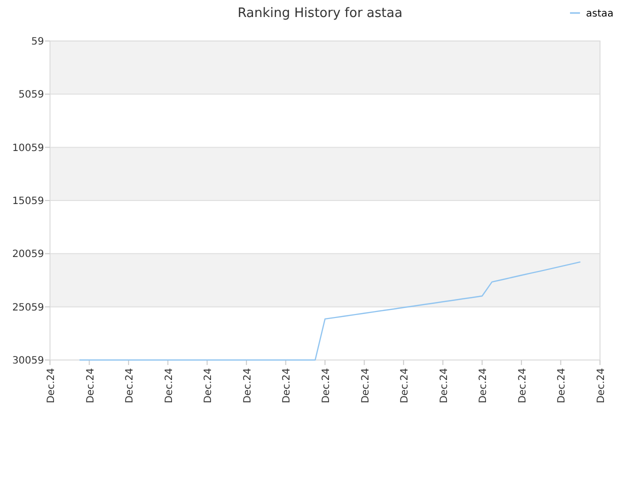 Image resolution: width=640 pixels, height=480 pixels. I want to click on y-tick-label: 25059, so click(28, 308).